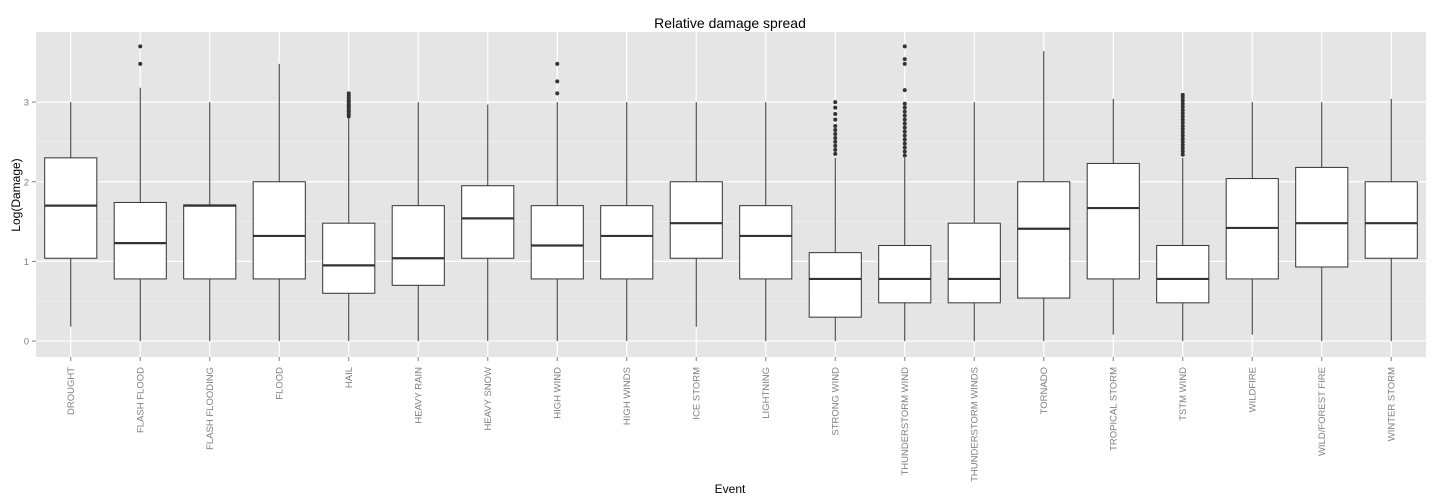 This screenshot has height=504, width=1440. What do you see at coordinates (557, 393) in the screenshot?
I see `x-tick-label: HIGH WIND` at bounding box center [557, 393].